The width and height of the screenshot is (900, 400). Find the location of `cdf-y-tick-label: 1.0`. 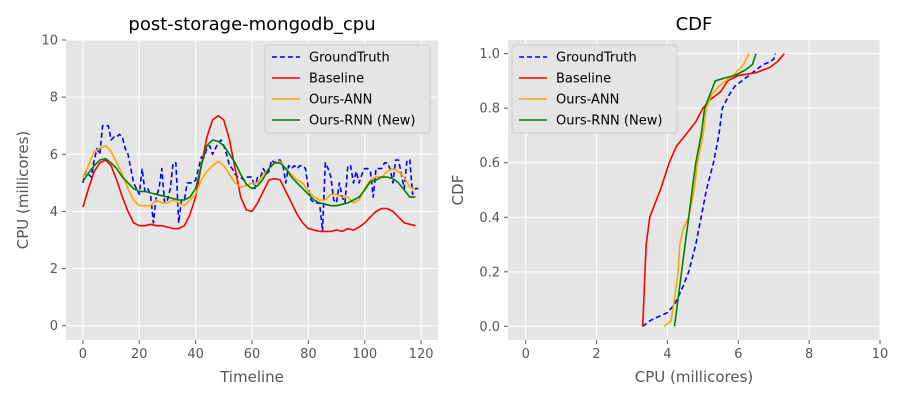

cdf-y-tick-label: 1.0 is located at coordinates (489, 54).